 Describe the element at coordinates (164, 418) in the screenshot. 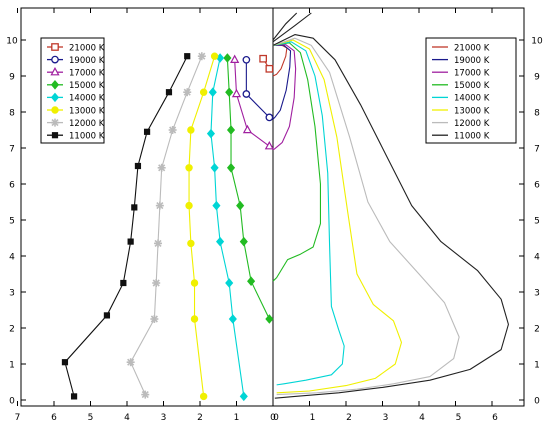

I see `x-tick-label-left: 3` at that location.